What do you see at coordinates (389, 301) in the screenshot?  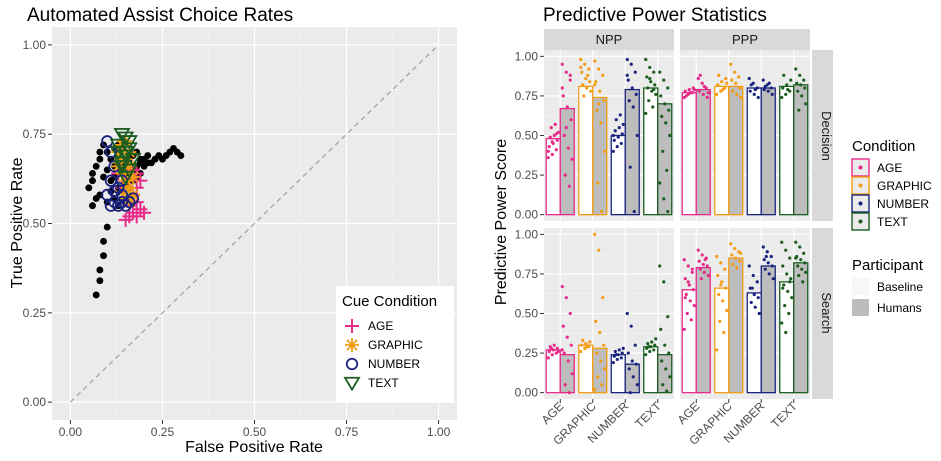 I see `scatter-legend-title: Cue Condition` at bounding box center [389, 301].